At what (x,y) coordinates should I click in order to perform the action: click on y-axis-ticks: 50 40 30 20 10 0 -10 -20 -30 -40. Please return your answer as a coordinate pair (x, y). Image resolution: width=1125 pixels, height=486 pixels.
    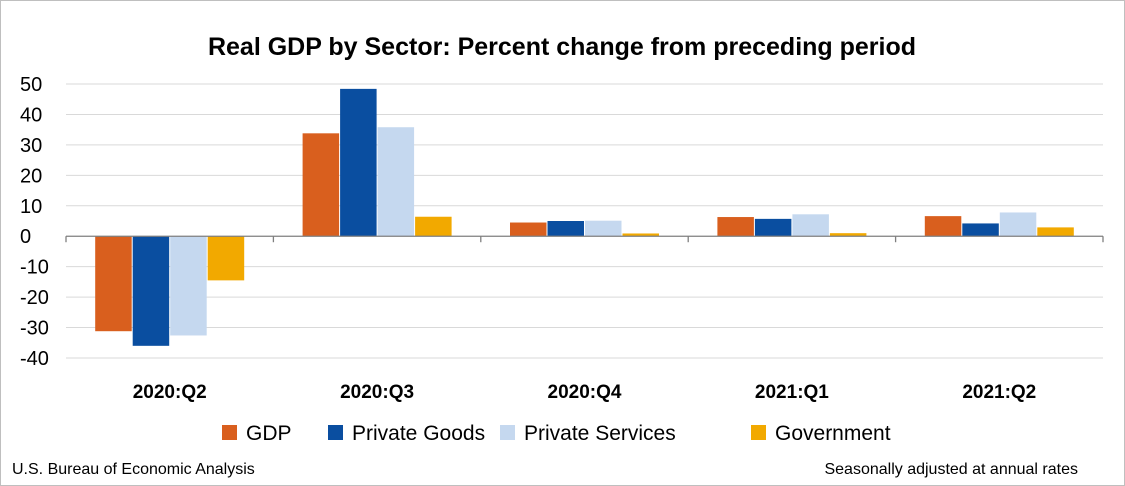
    Looking at the image, I should click on (34, 222).